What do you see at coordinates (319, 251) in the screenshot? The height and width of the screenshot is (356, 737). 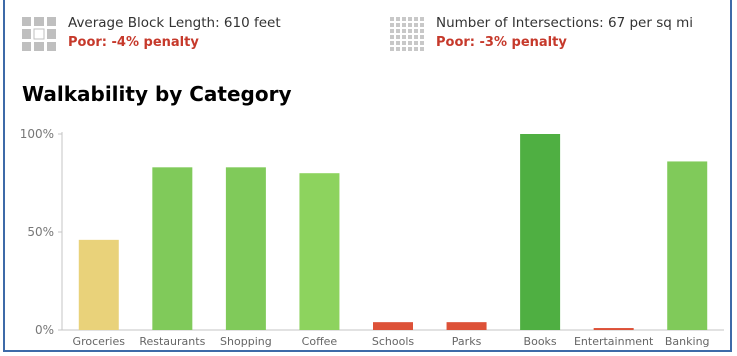 I see `bar-coffee` at bounding box center [319, 251].